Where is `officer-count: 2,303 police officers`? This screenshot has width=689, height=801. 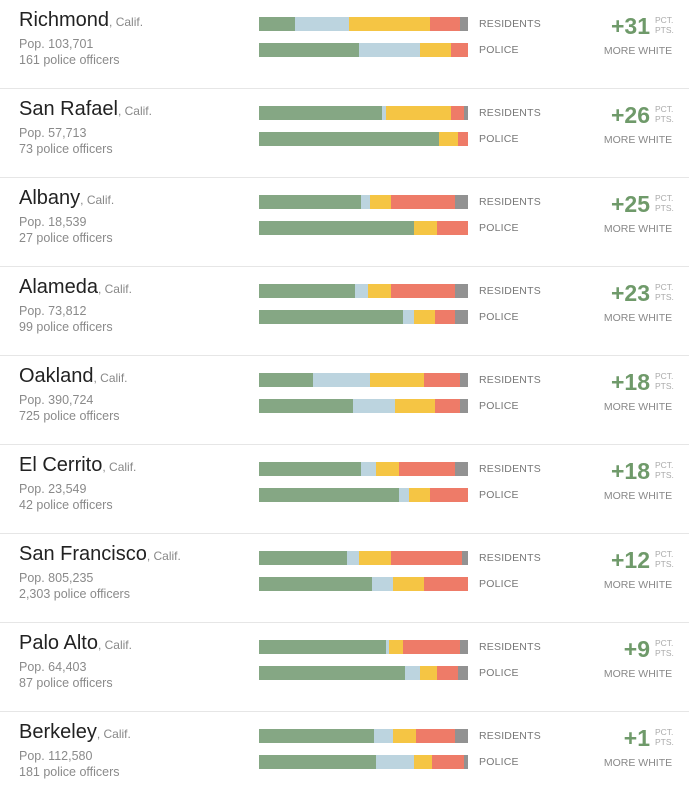 officer-count: 2,303 police officers is located at coordinates (74, 594).